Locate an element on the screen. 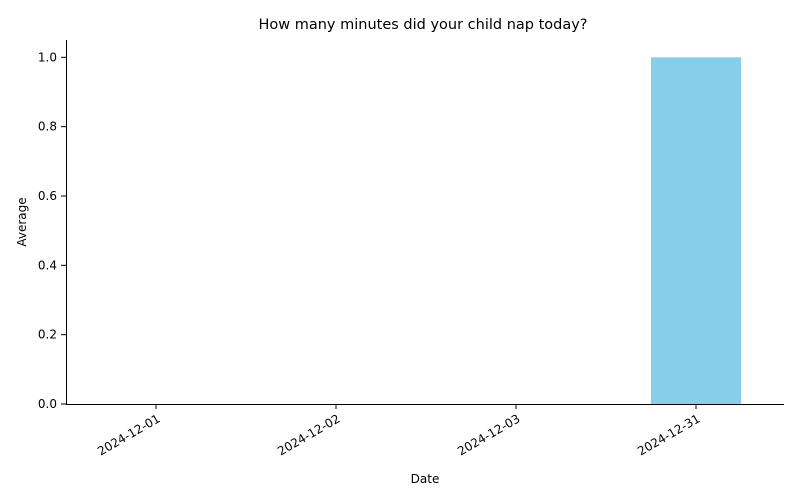 The height and width of the screenshot is (500, 800). y-axis: 0.0 0.2 0.4 0.6 0.8 1.0 is located at coordinates (52, 230).